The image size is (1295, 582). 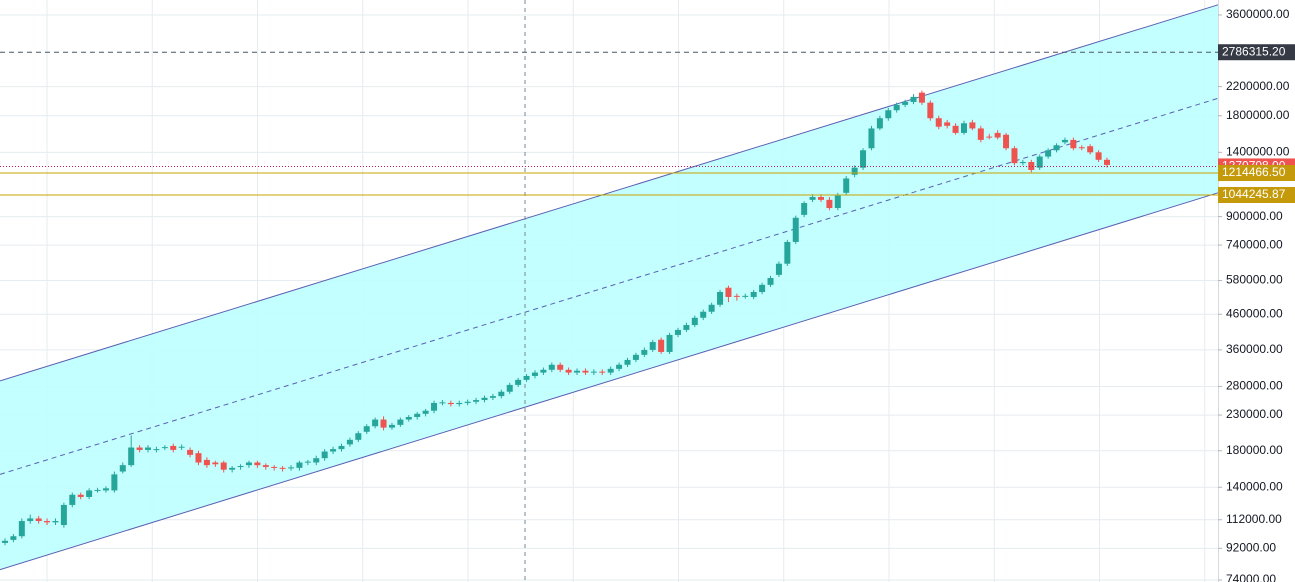 I want to click on y-tick-label: 140000.00, so click(x=1254, y=486).